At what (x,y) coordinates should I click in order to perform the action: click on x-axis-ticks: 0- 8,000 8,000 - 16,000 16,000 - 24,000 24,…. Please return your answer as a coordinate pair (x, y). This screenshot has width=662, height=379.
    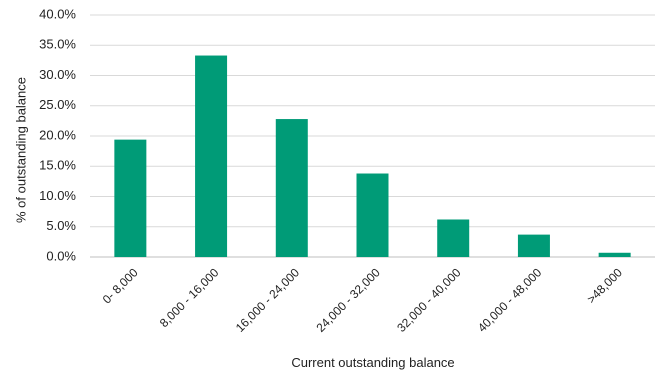
    Looking at the image, I should click on (363, 300).